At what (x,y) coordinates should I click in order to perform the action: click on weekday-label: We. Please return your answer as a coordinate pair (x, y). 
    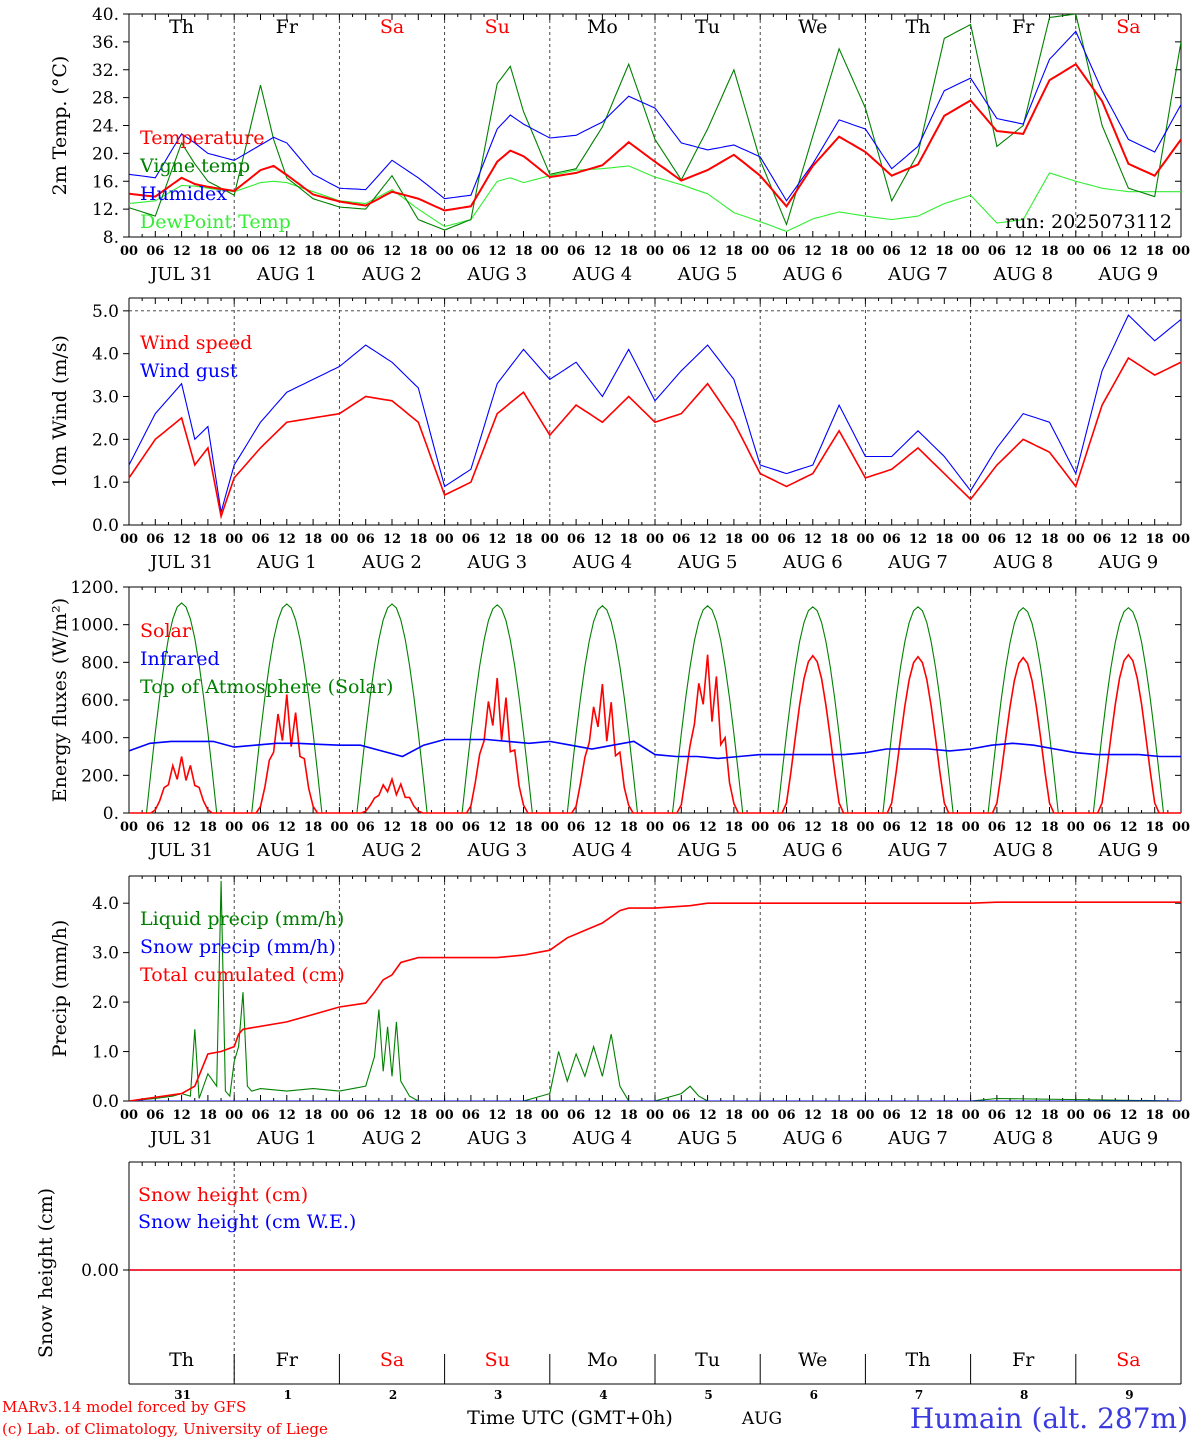
    Looking at the image, I should click on (812, 27).